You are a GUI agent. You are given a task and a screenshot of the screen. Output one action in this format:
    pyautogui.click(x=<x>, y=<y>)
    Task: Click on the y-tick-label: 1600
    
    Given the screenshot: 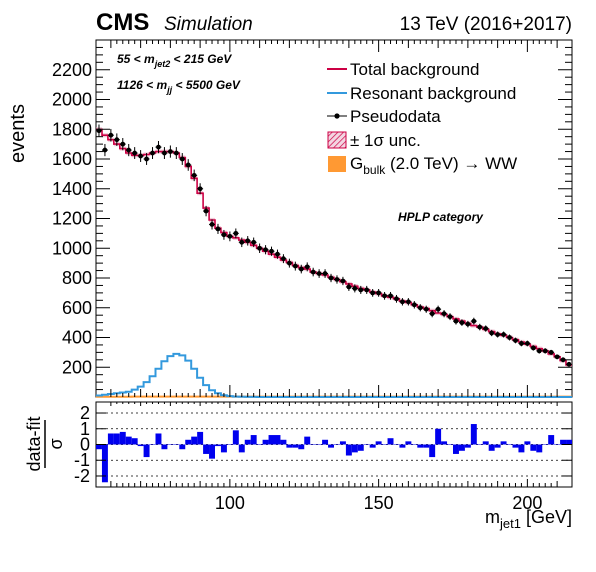 What is the action you would take?
    pyautogui.click(x=72, y=159)
    